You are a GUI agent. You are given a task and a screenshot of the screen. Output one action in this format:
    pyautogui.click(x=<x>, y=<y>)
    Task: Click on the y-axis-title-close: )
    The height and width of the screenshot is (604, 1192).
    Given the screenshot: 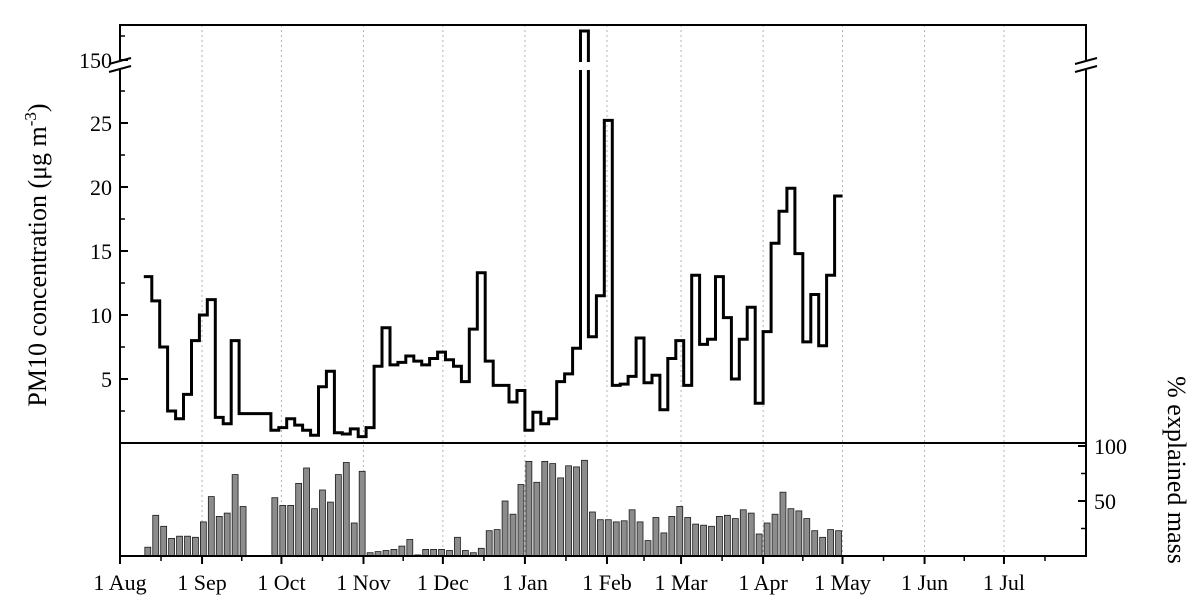 What is the action you would take?
    pyautogui.click(x=37, y=107)
    